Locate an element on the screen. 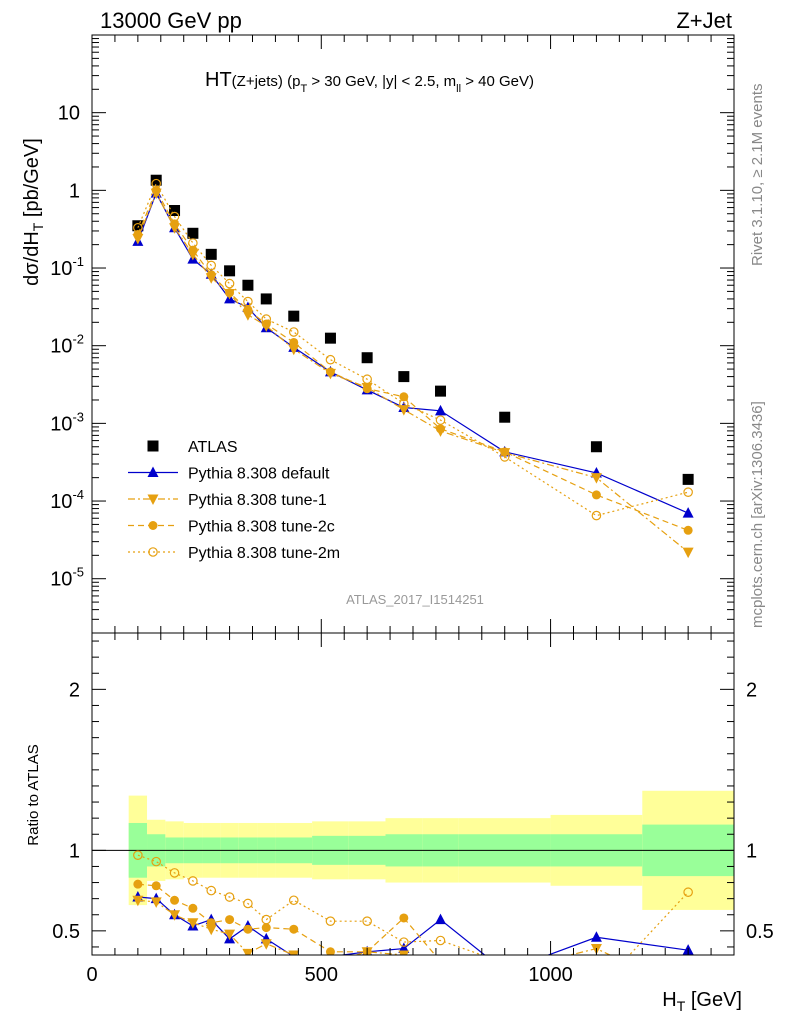 The height and width of the screenshot is (1024, 786). ratio-xtick-label: 1000 is located at coordinates (550, 975).